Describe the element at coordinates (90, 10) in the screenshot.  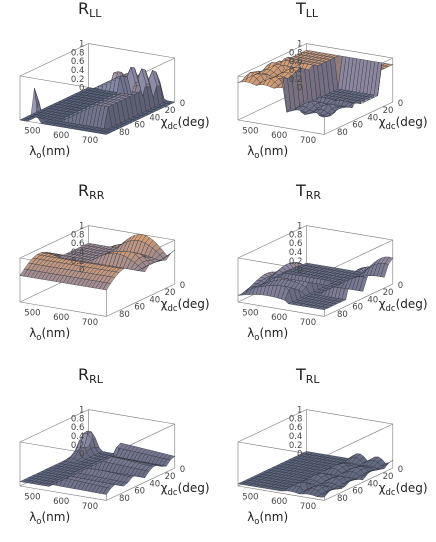
I see `panel-title: RLL` at that location.